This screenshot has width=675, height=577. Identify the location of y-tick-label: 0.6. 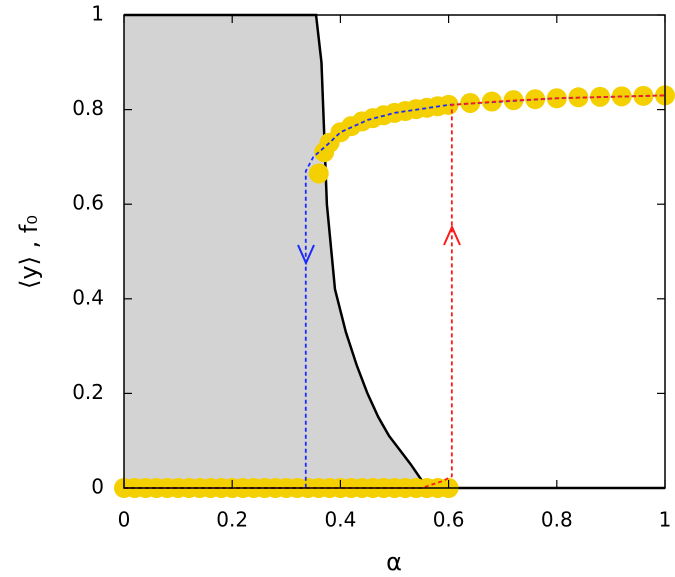
(88, 203).